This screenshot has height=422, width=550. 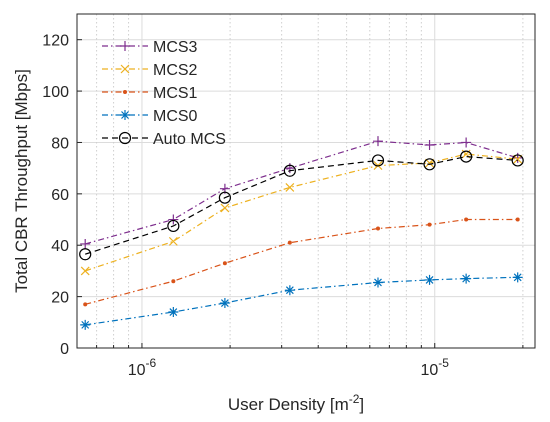 I want to click on legend-item: MCS2, so click(x=150, y=70).